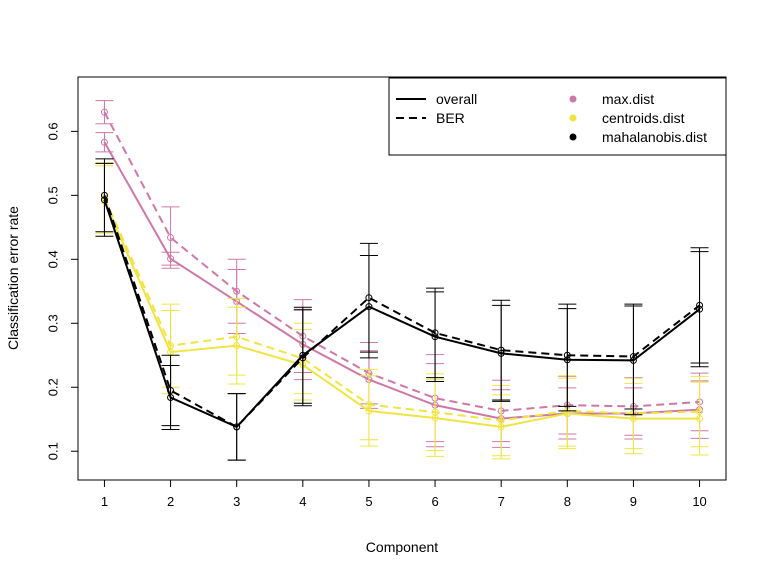 The height and width of the screenshot is (576, 768). Describe the element at coordinates (302, 501) in the screenshot. I see `x-tick-label: 4` at that location.